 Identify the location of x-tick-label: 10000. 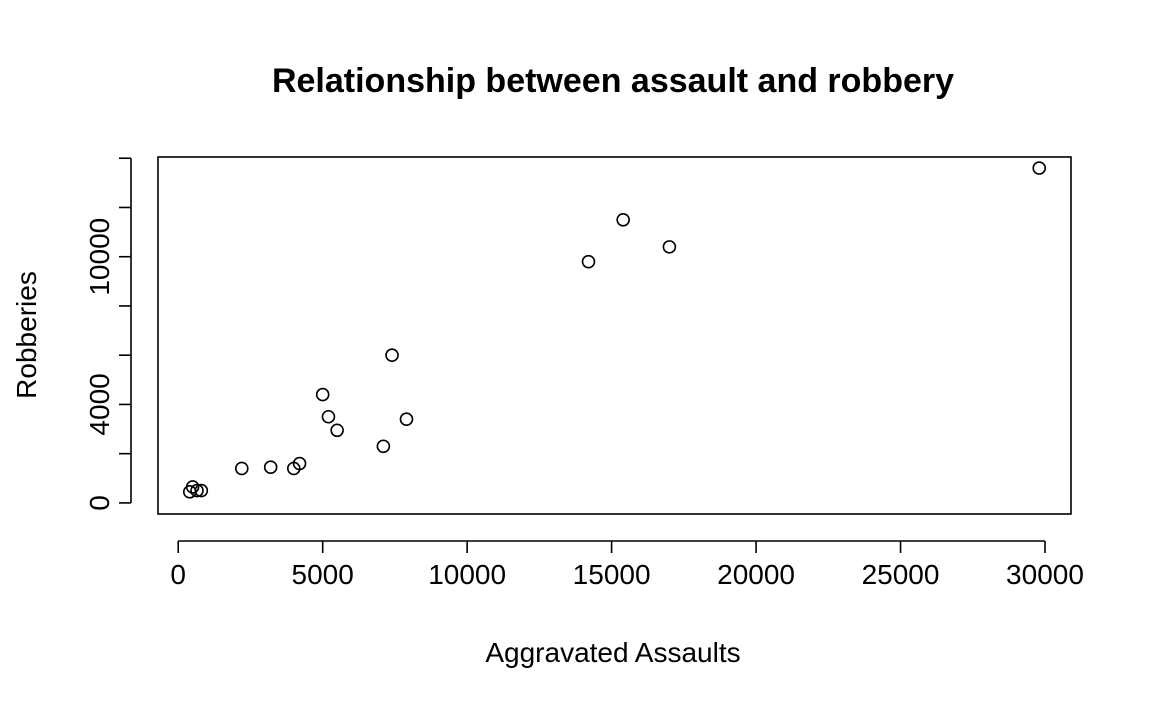
(467, 574).